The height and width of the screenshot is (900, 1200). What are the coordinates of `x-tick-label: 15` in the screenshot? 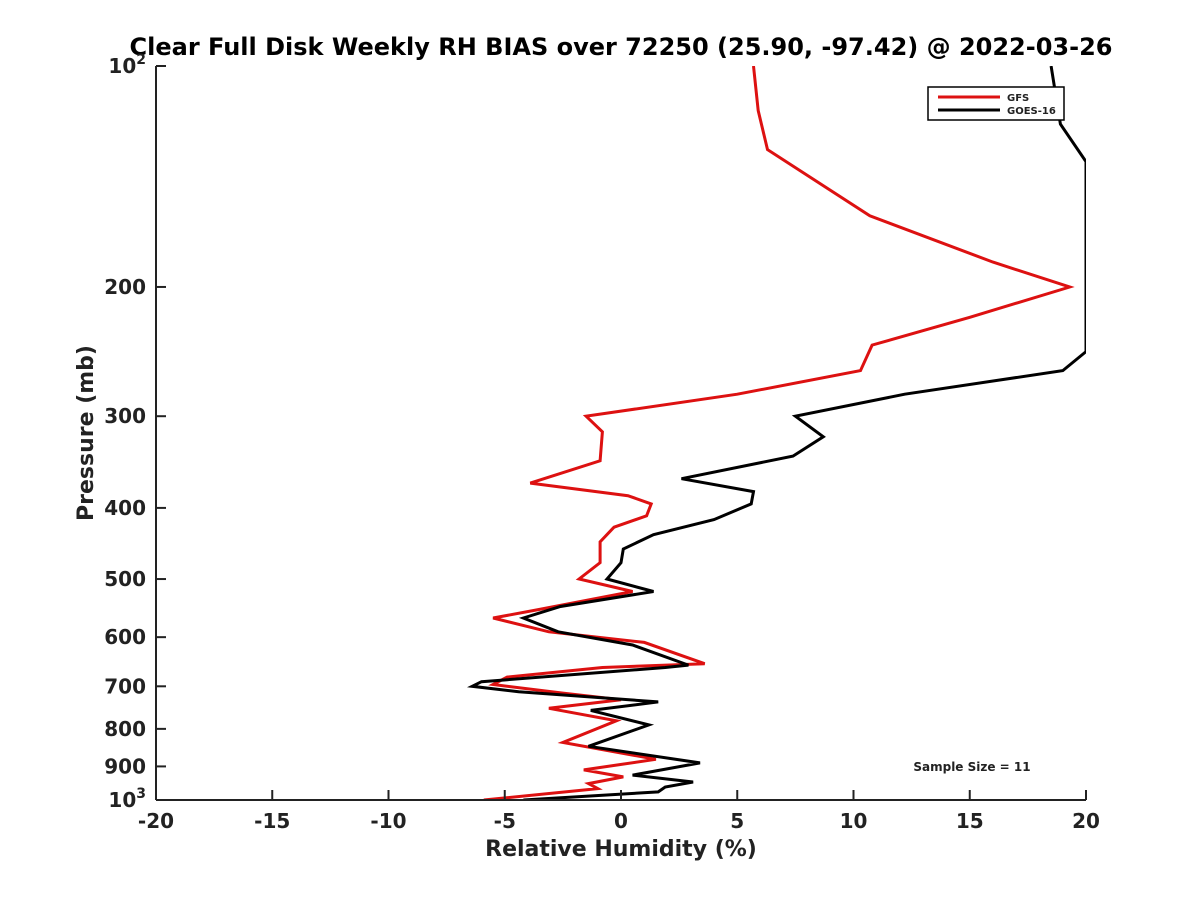 It's located at (970, 821).